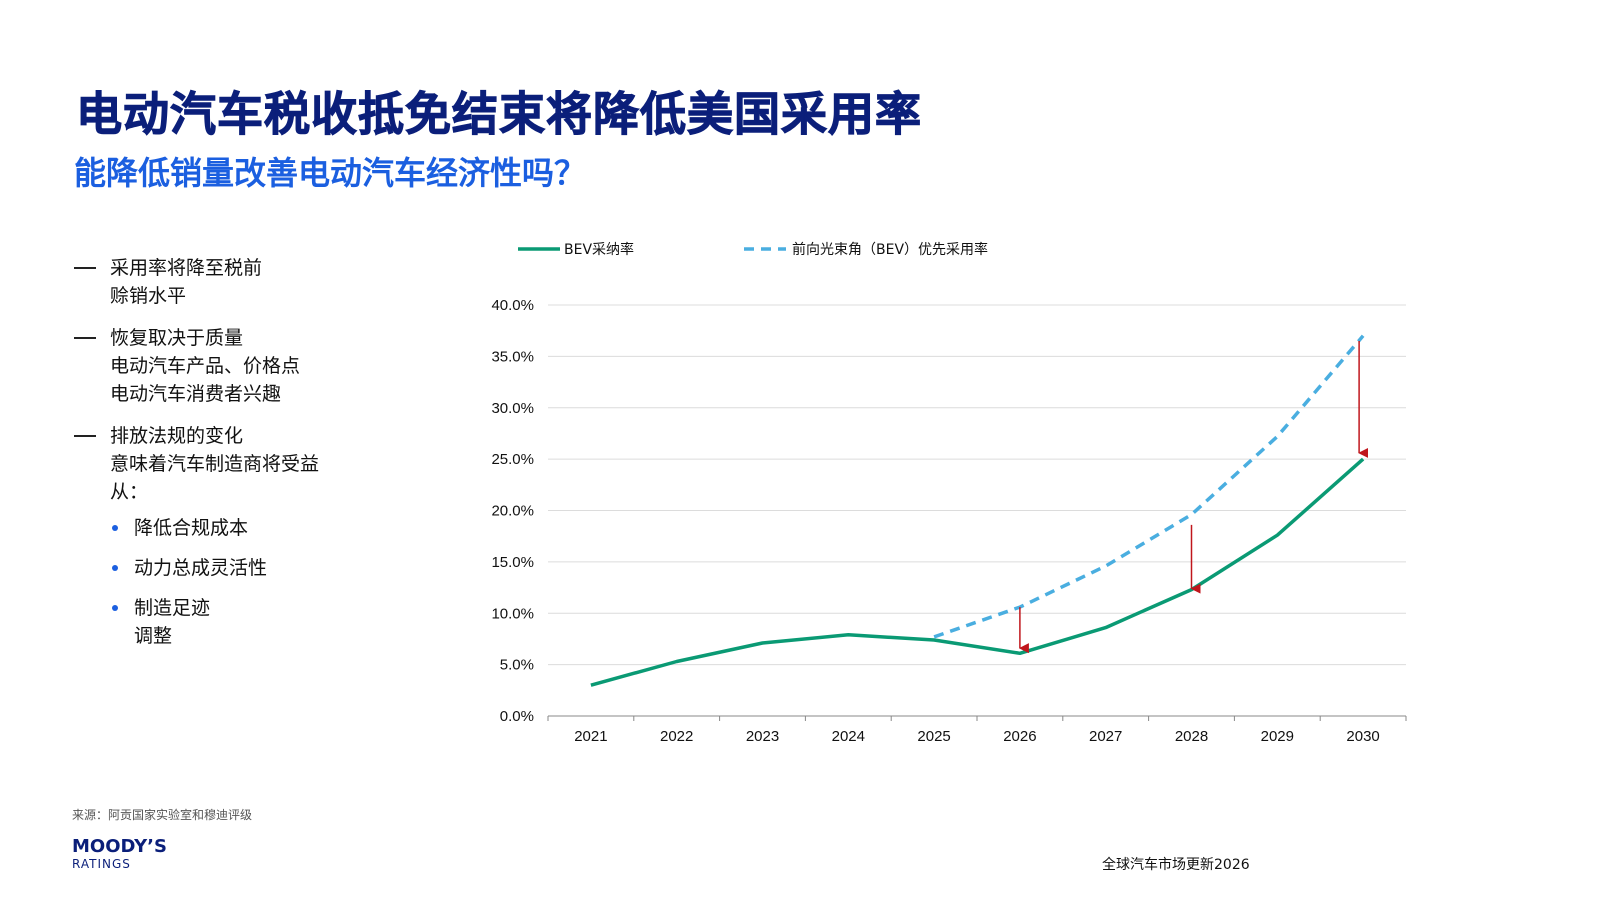  I want to click on y-tick-label: 35.0%, so click(512, 356).